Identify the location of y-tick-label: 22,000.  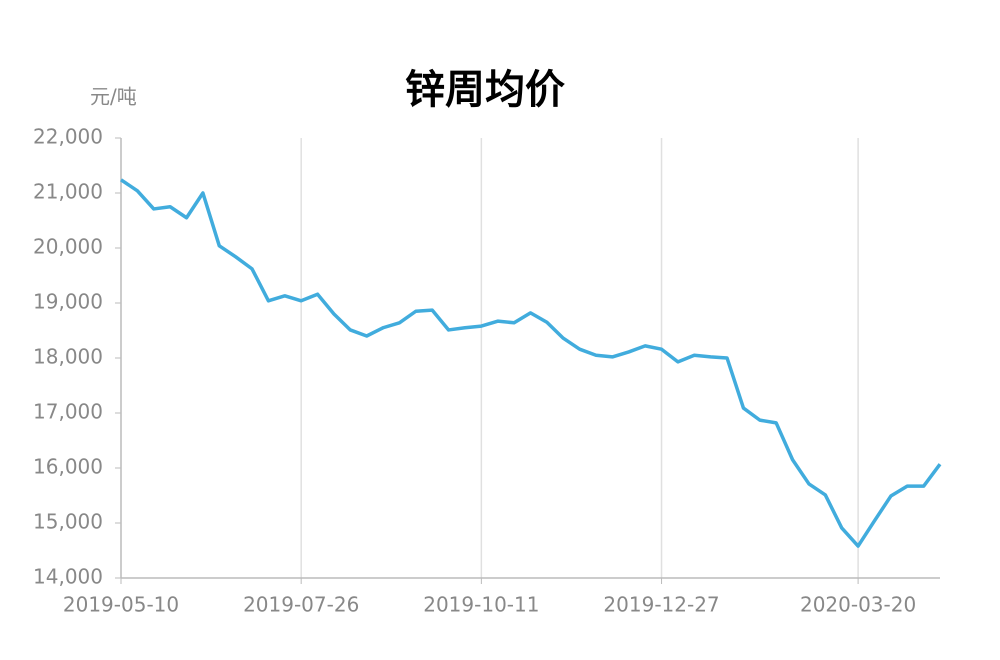
(68, 137).